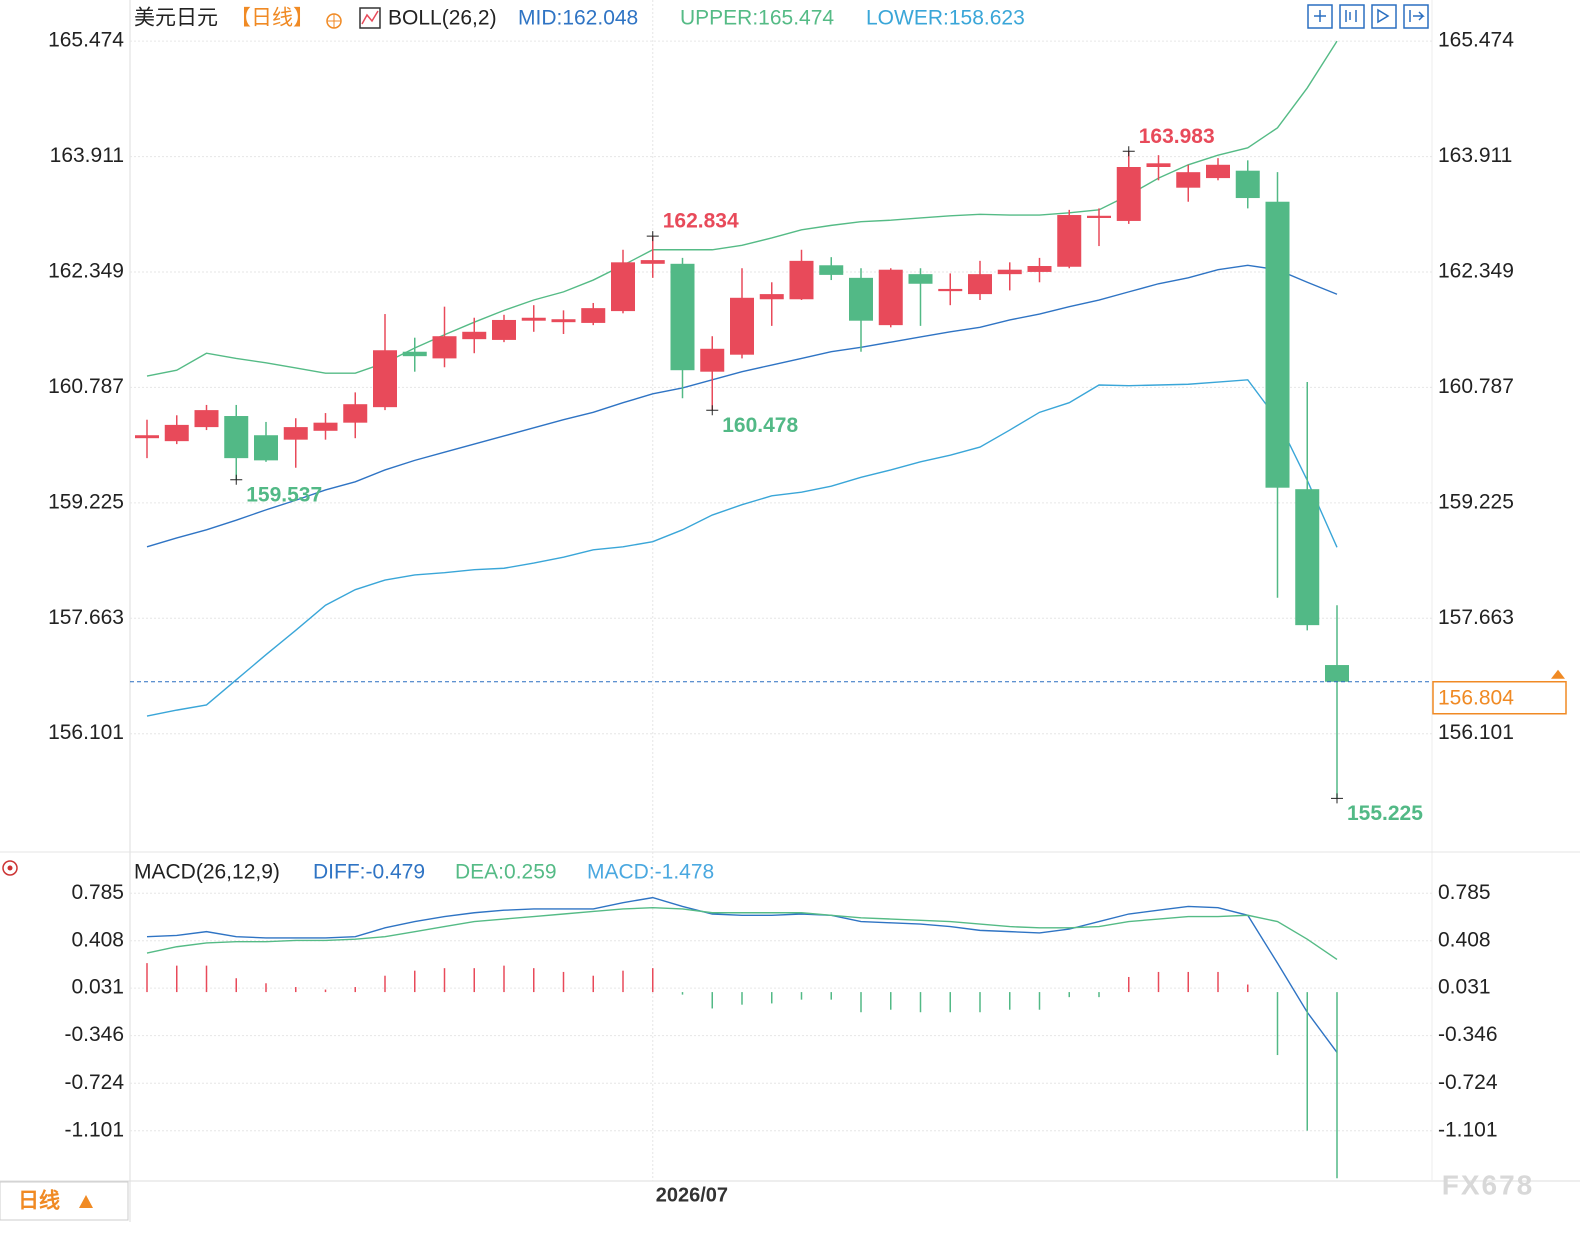 The image size is (1580, 1235). Describe the element at coordinates (1464, 892) in the screenshot. I see `y-tick-label-right: 0.785` at that location.